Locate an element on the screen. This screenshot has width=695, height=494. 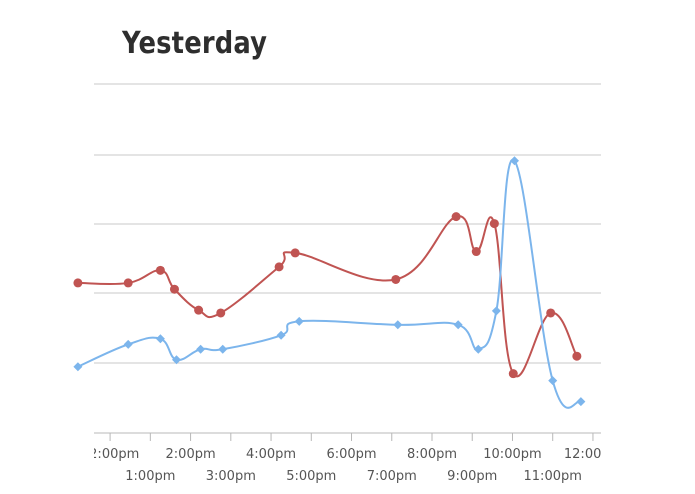
x-tick-label: 5:00pm is located at coordinates (311, 476).